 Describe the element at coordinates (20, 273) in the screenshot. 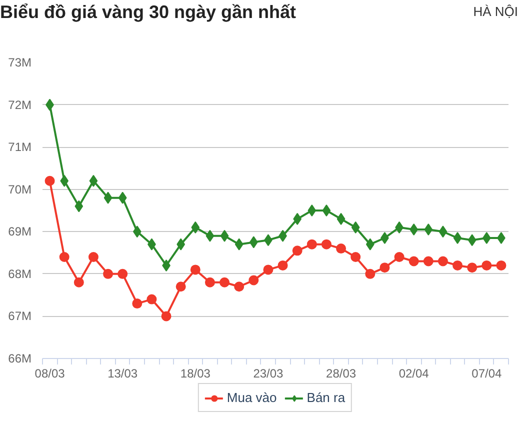

I see `y-tick-label: 68M` at that location.